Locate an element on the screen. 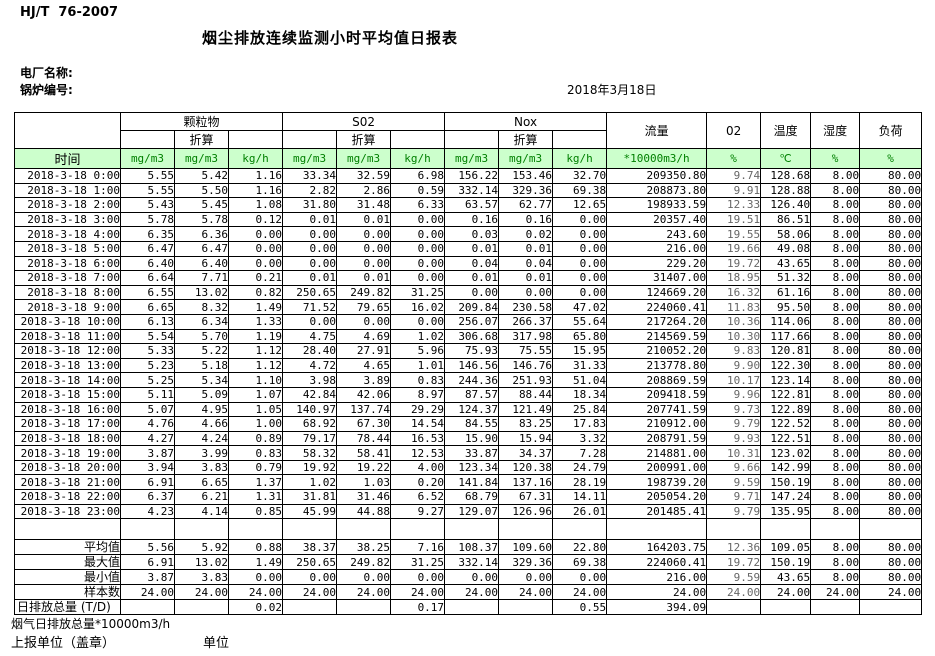  cell: 216.00 is located at coordinates (657, 577).